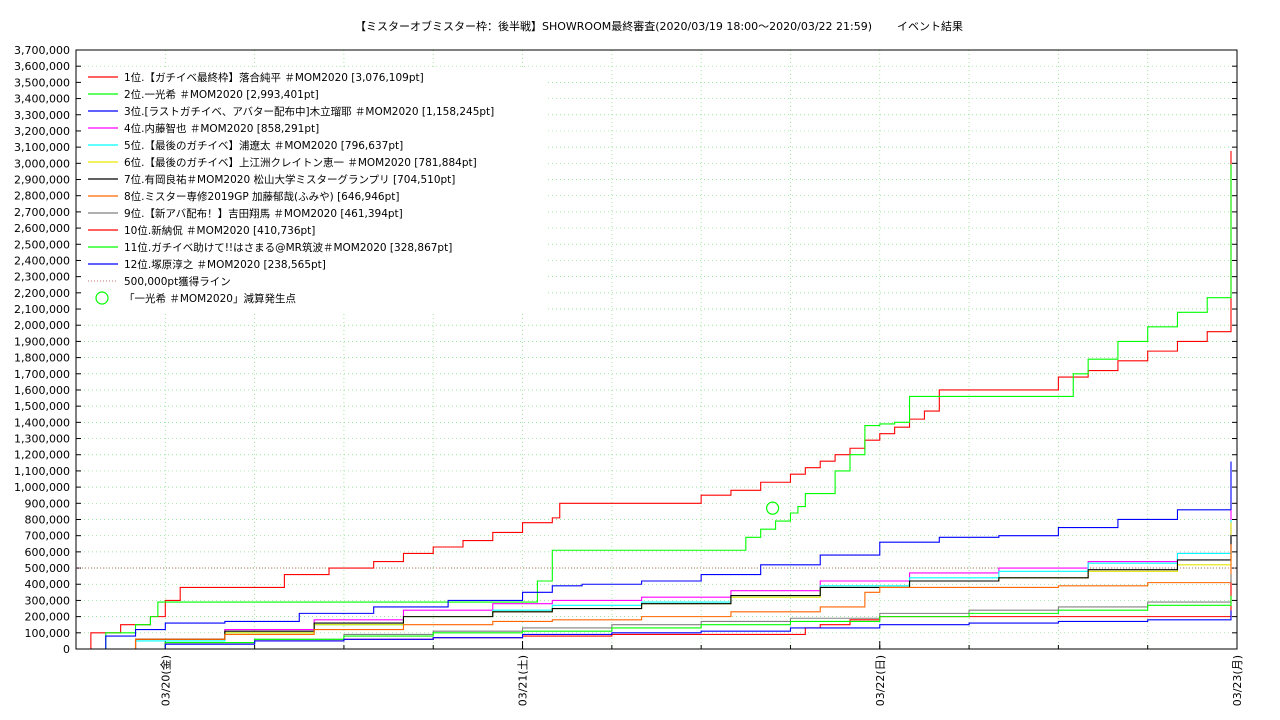 This screenshot has height=720, width=1280. What do you see at coordinates (42, 374) in the screenshot?
I see `y-tick-label: 1,700,000` at bounding box center [42, 374].